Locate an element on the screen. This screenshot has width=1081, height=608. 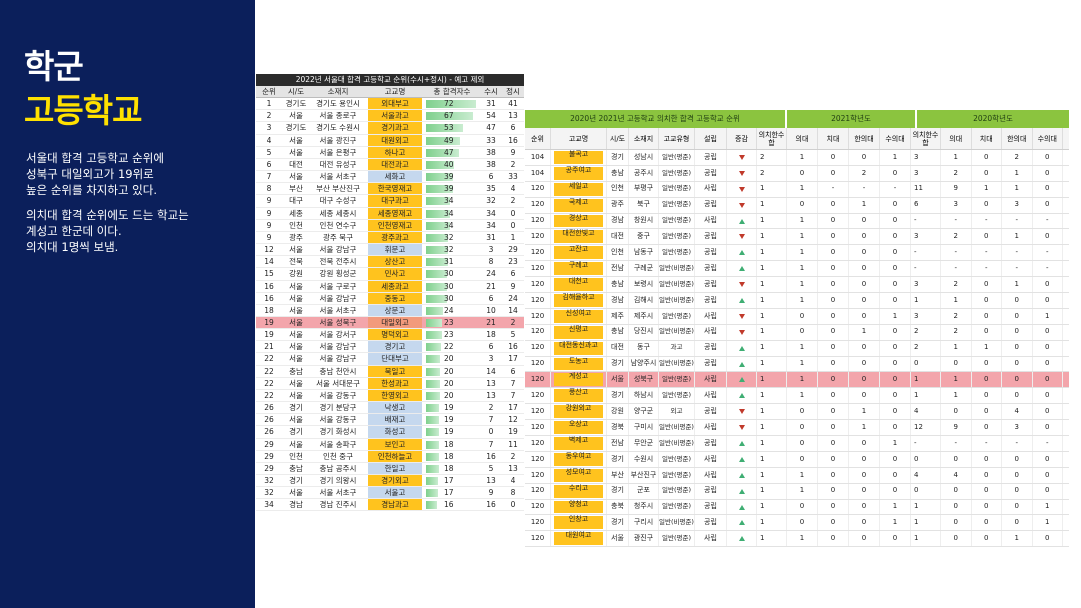
school-cell: 성모여고 is located at coordinates (579, 475).